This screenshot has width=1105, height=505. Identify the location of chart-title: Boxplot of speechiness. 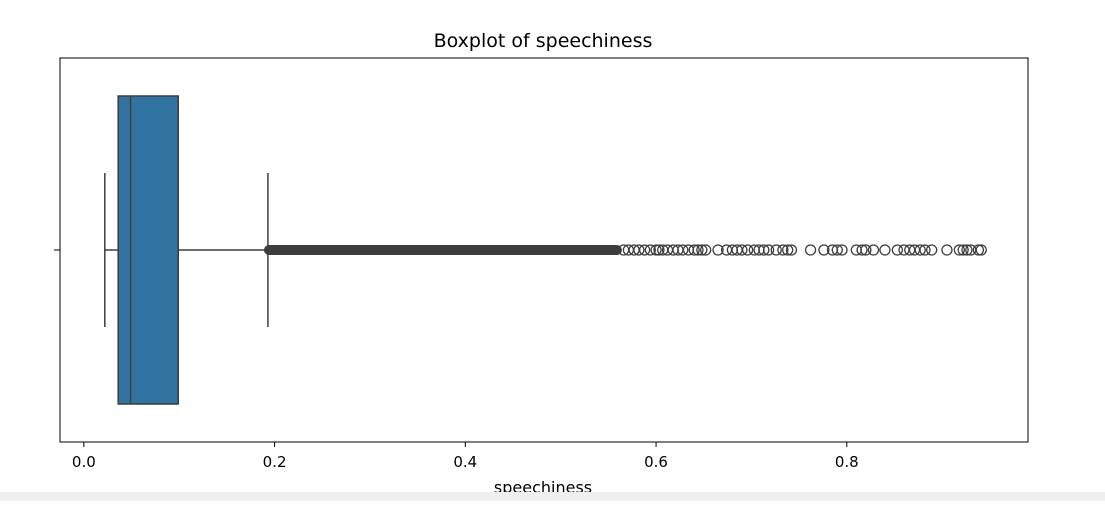
(543, 41).